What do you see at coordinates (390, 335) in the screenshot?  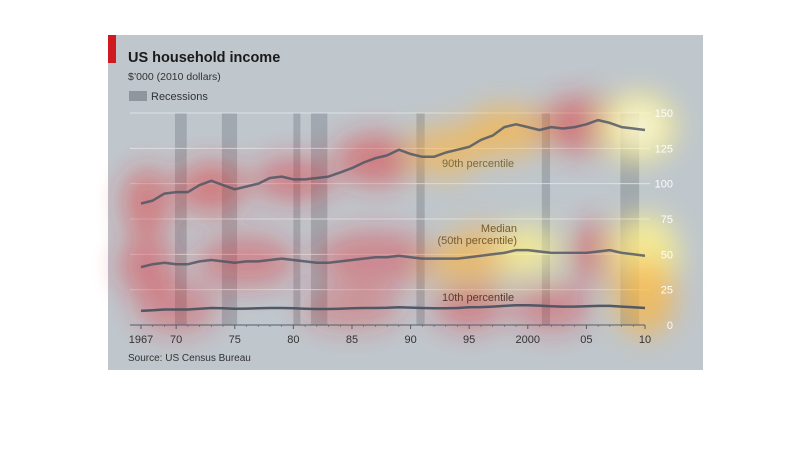 I see `x-axis-ticks: 1967 70 75 80 85 90 95 2000 05 10` at bounding box center [390, 335].